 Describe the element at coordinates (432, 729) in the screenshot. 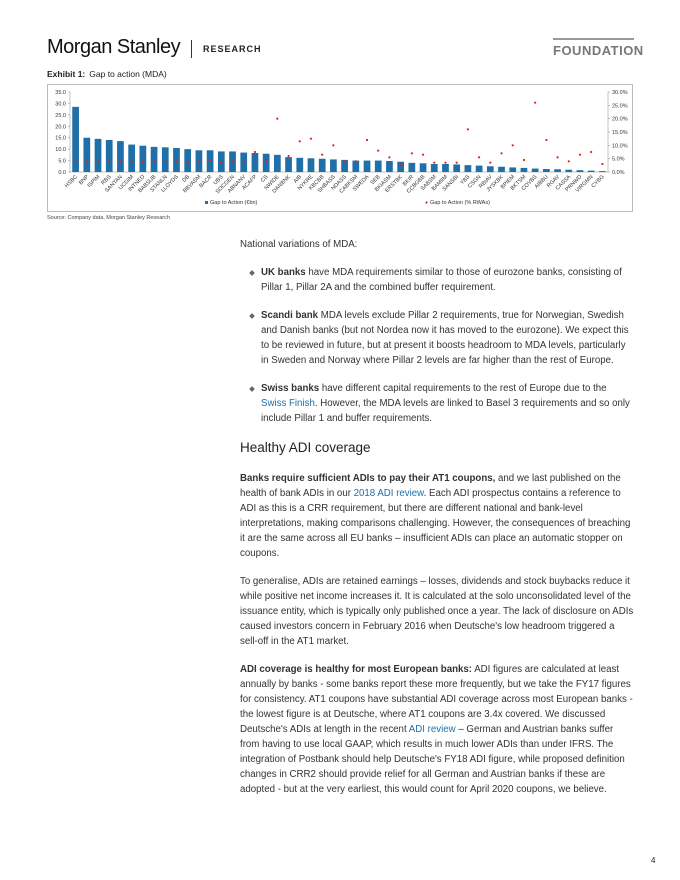

I see `link: ADI review` at that location.